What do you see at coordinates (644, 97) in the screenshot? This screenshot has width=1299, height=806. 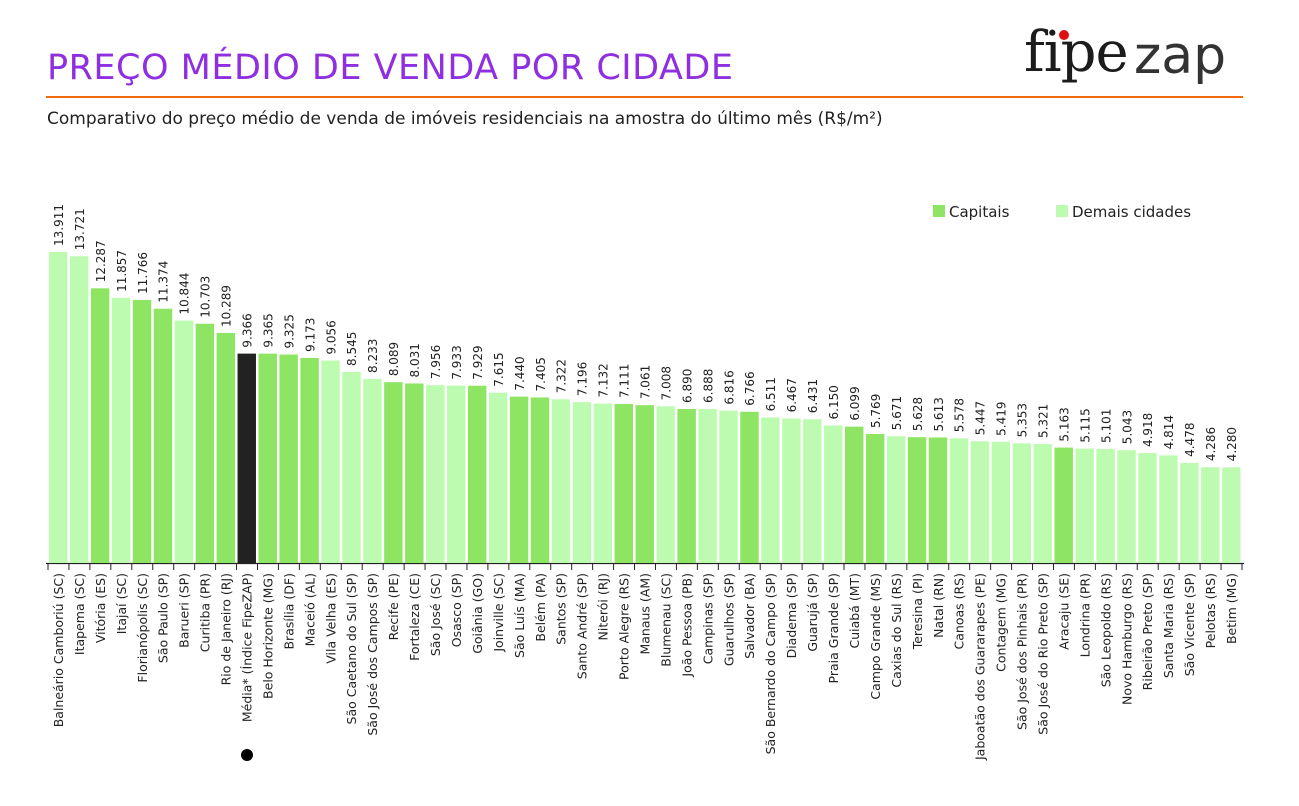 I see `header-divider` at bounding box center [644, 97].